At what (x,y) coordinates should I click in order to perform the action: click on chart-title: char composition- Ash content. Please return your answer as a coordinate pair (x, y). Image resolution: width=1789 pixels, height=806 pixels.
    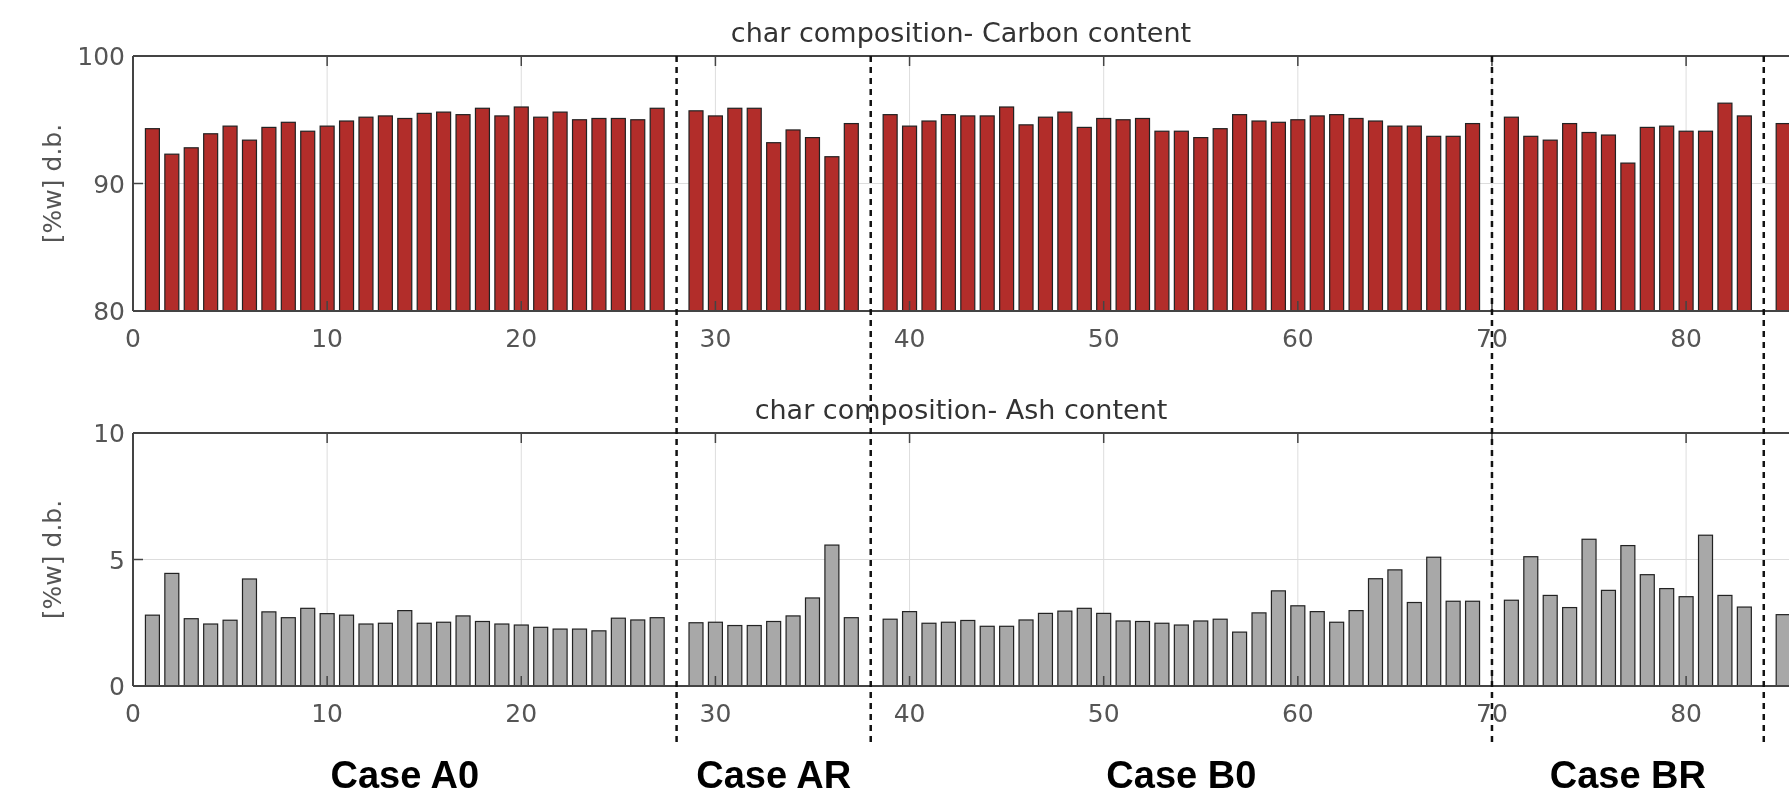
    Looking at the image, I should click on (961, 409).